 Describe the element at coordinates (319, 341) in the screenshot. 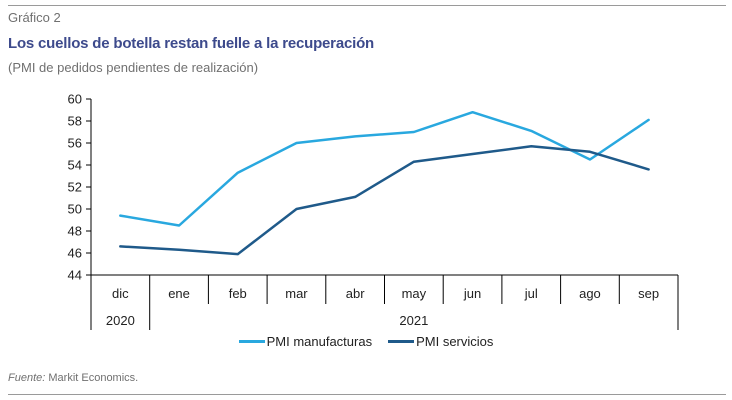

I see `legend-label-manufacturas: PMI manufacturas` at that location.